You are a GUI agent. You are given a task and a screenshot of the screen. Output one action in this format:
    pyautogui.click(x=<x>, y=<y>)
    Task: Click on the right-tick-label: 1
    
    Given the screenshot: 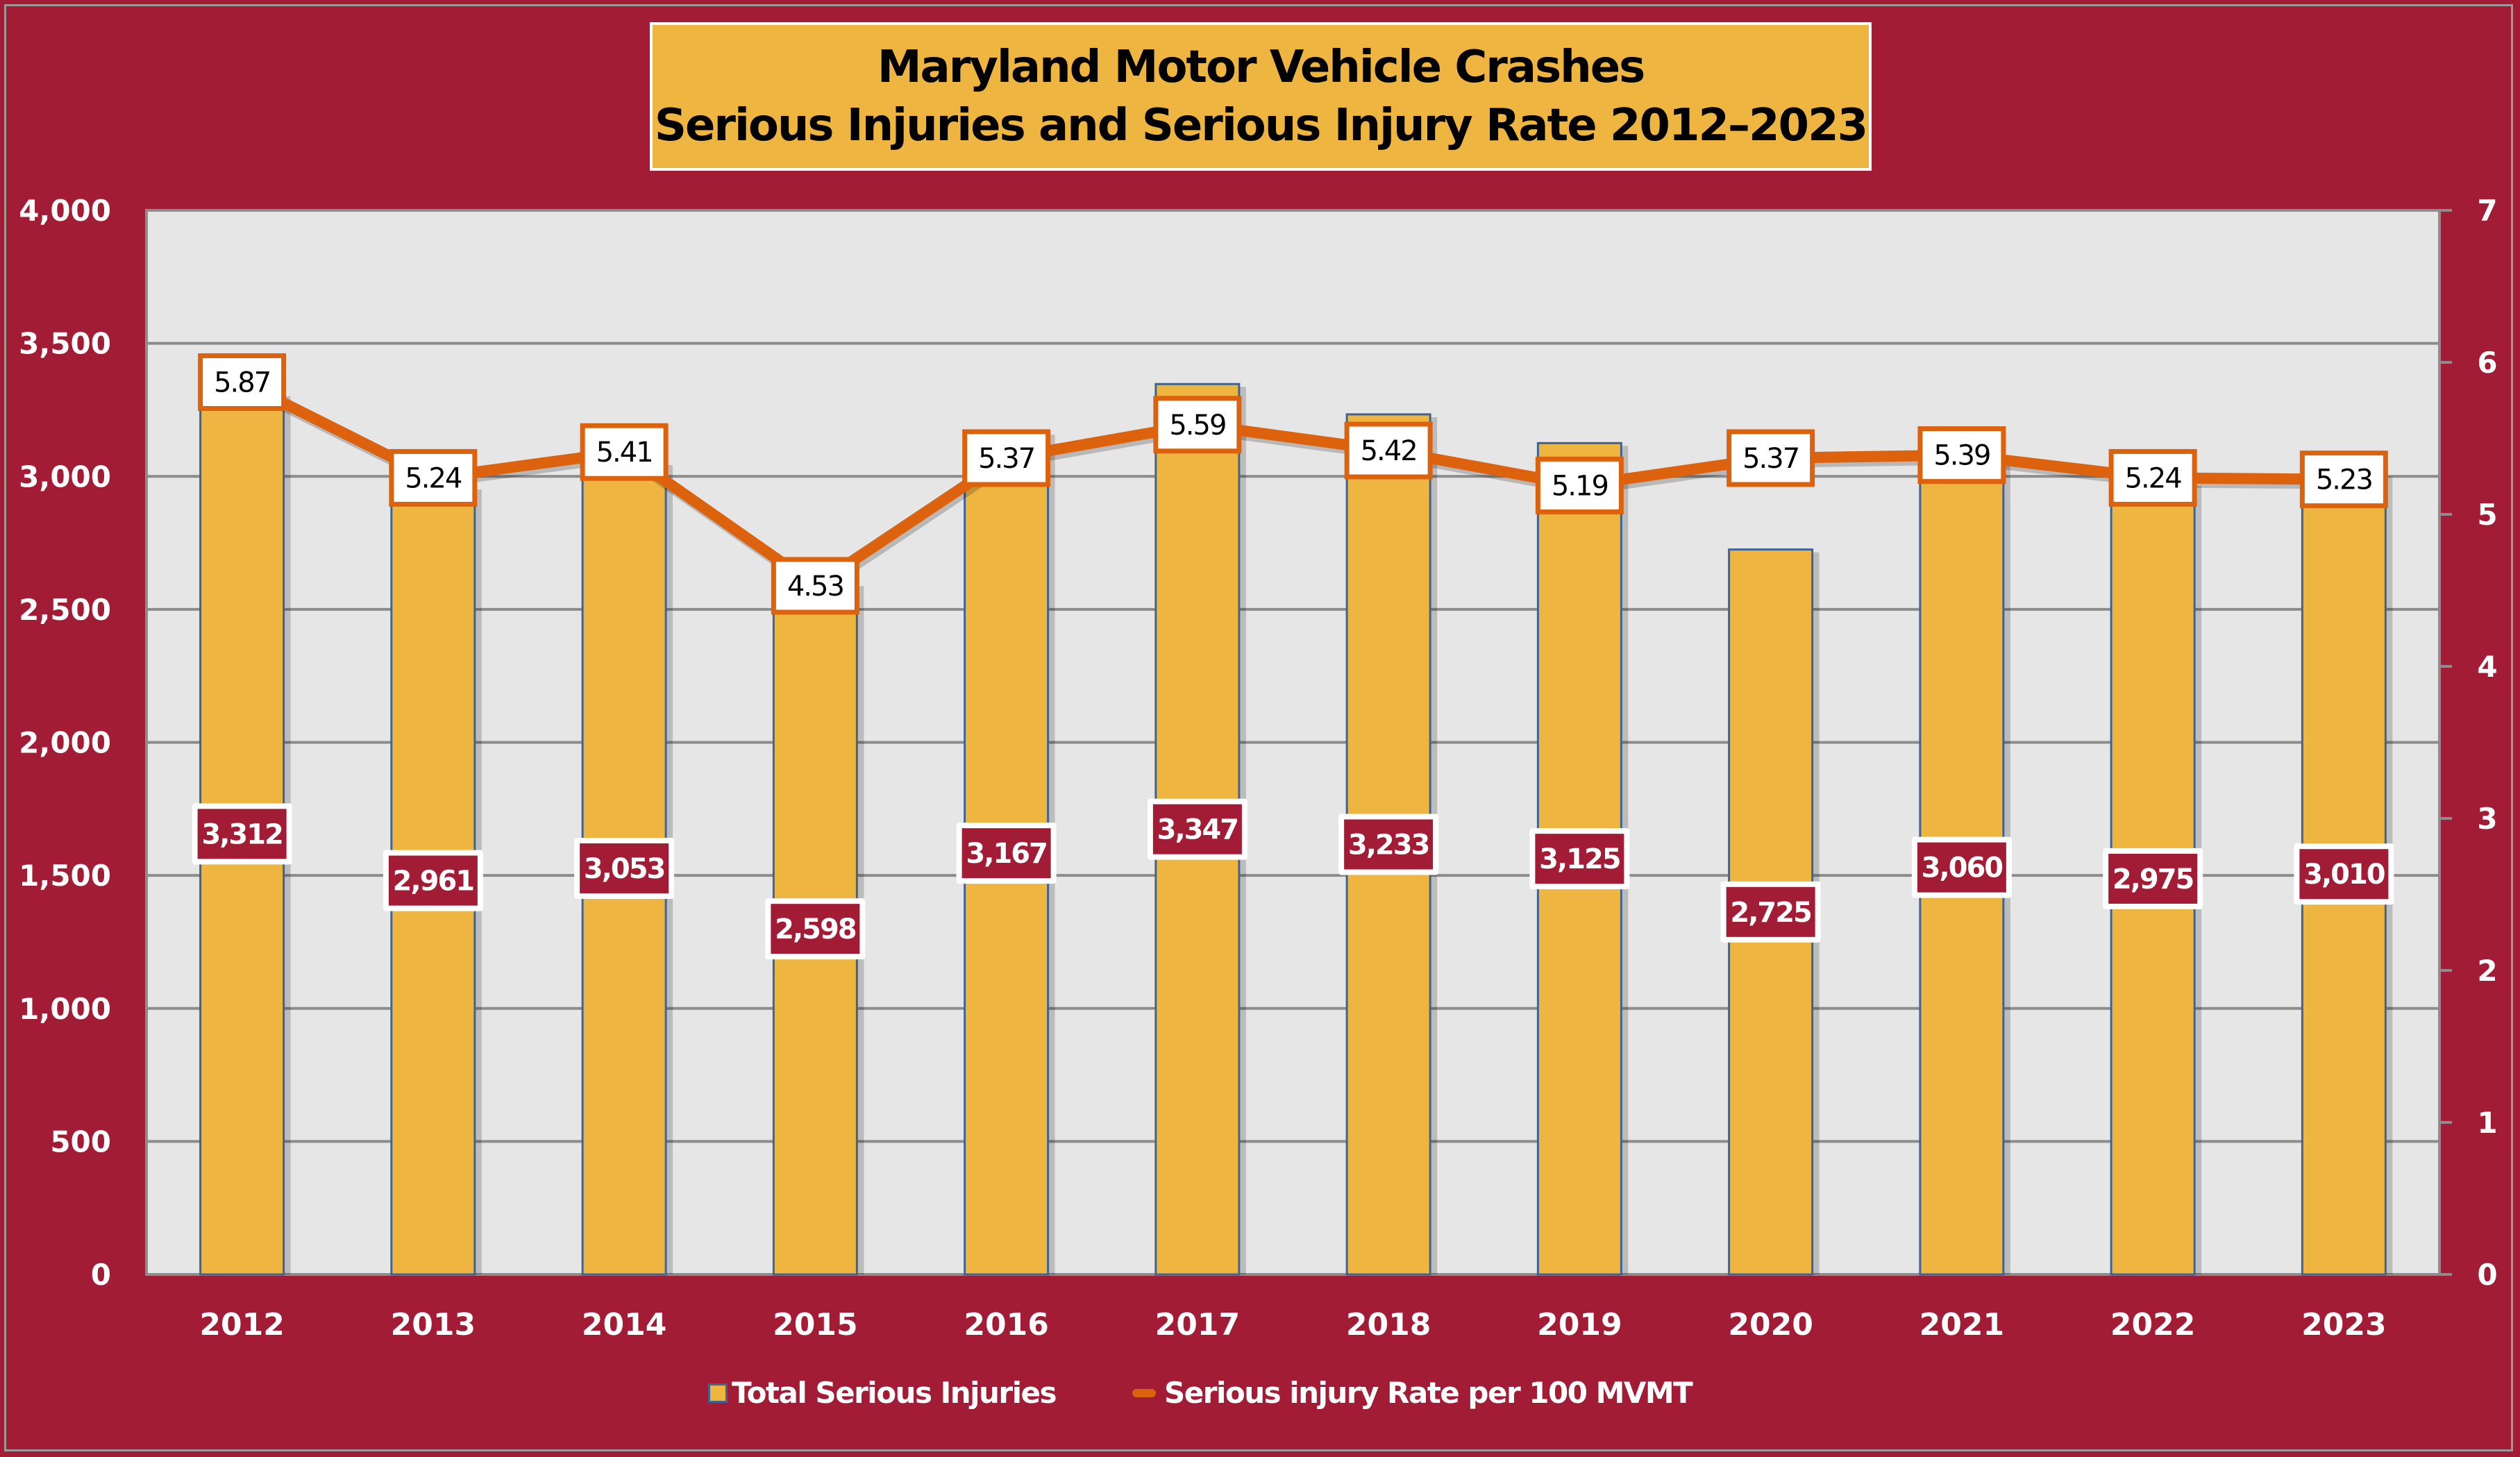 What is the action you would take?
    pyautogui.click(x=2487, y=1123)
    